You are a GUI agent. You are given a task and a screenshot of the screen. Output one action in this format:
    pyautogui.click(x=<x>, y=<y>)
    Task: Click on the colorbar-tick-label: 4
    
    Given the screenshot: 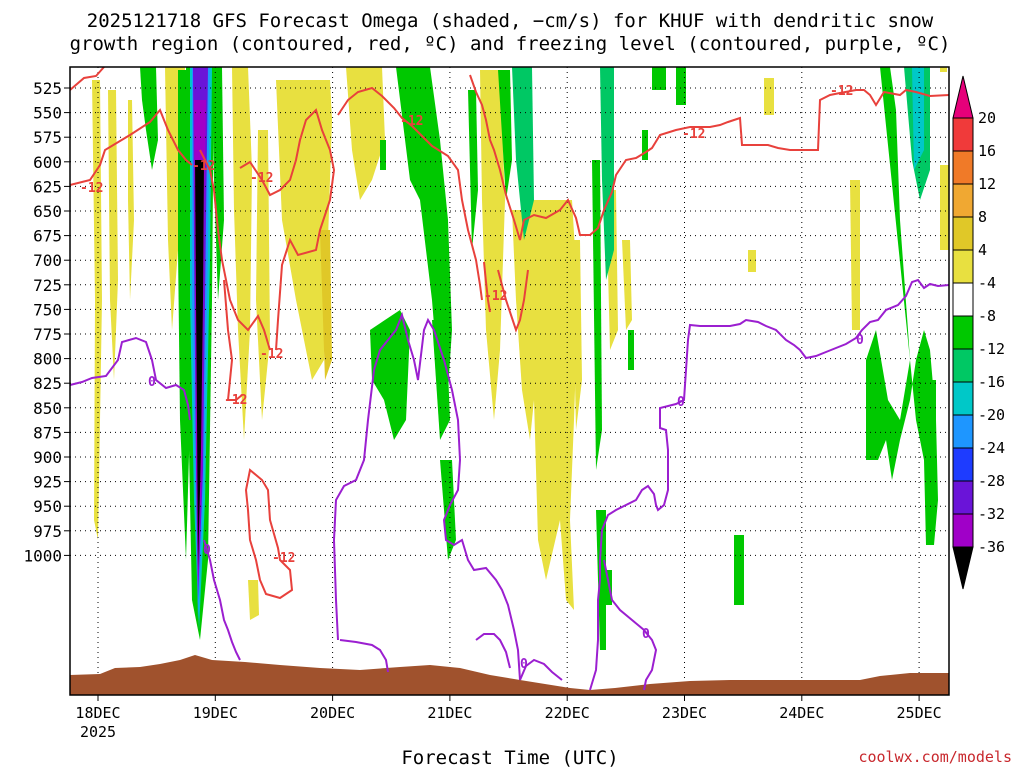 What is the action you would take?
    pyautogui.click(x=982, y=250)
    